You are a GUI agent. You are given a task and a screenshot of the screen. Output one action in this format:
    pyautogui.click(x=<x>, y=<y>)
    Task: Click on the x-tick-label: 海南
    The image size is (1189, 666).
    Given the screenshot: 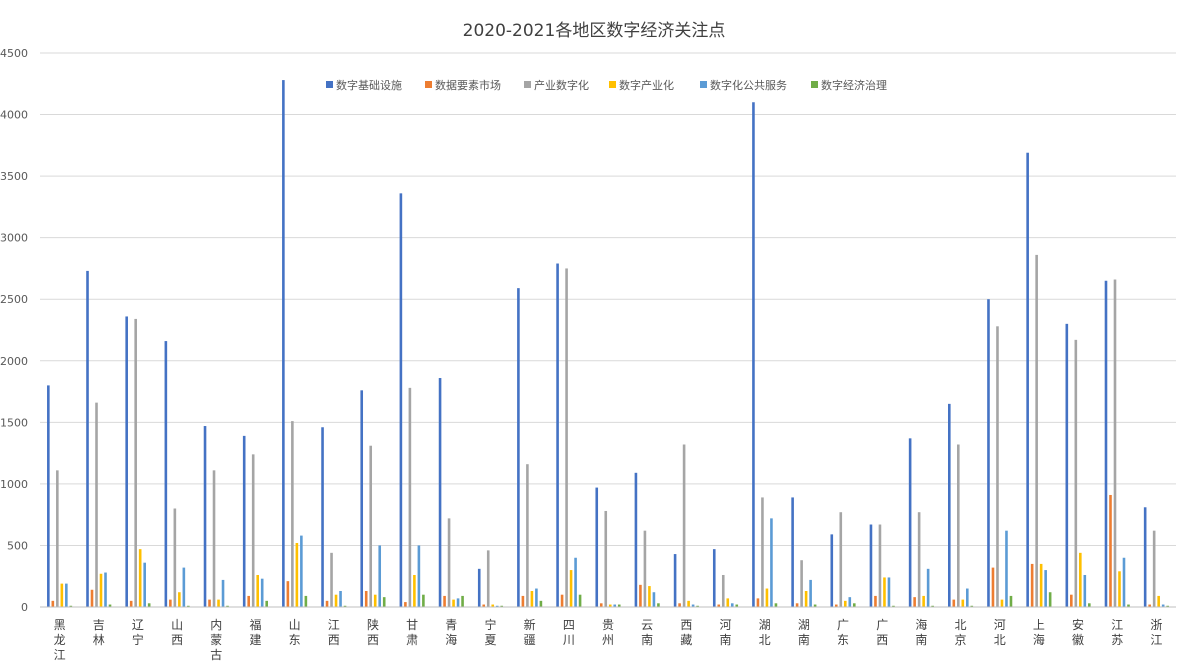 What is the action you would take?
    pyautogui.click(x=921, y=632)
    